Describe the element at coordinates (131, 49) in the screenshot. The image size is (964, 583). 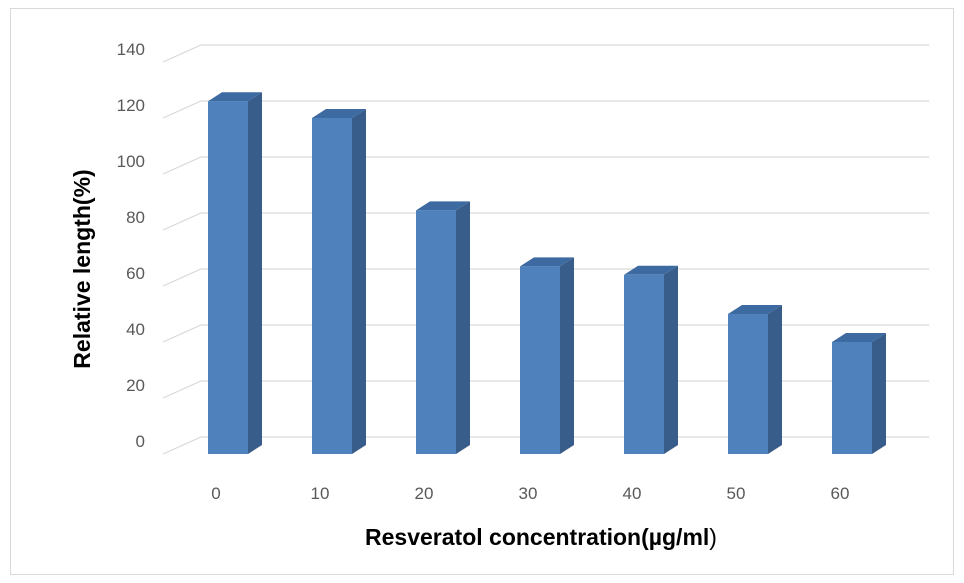
I see `y-tick-label: 140` at that location.